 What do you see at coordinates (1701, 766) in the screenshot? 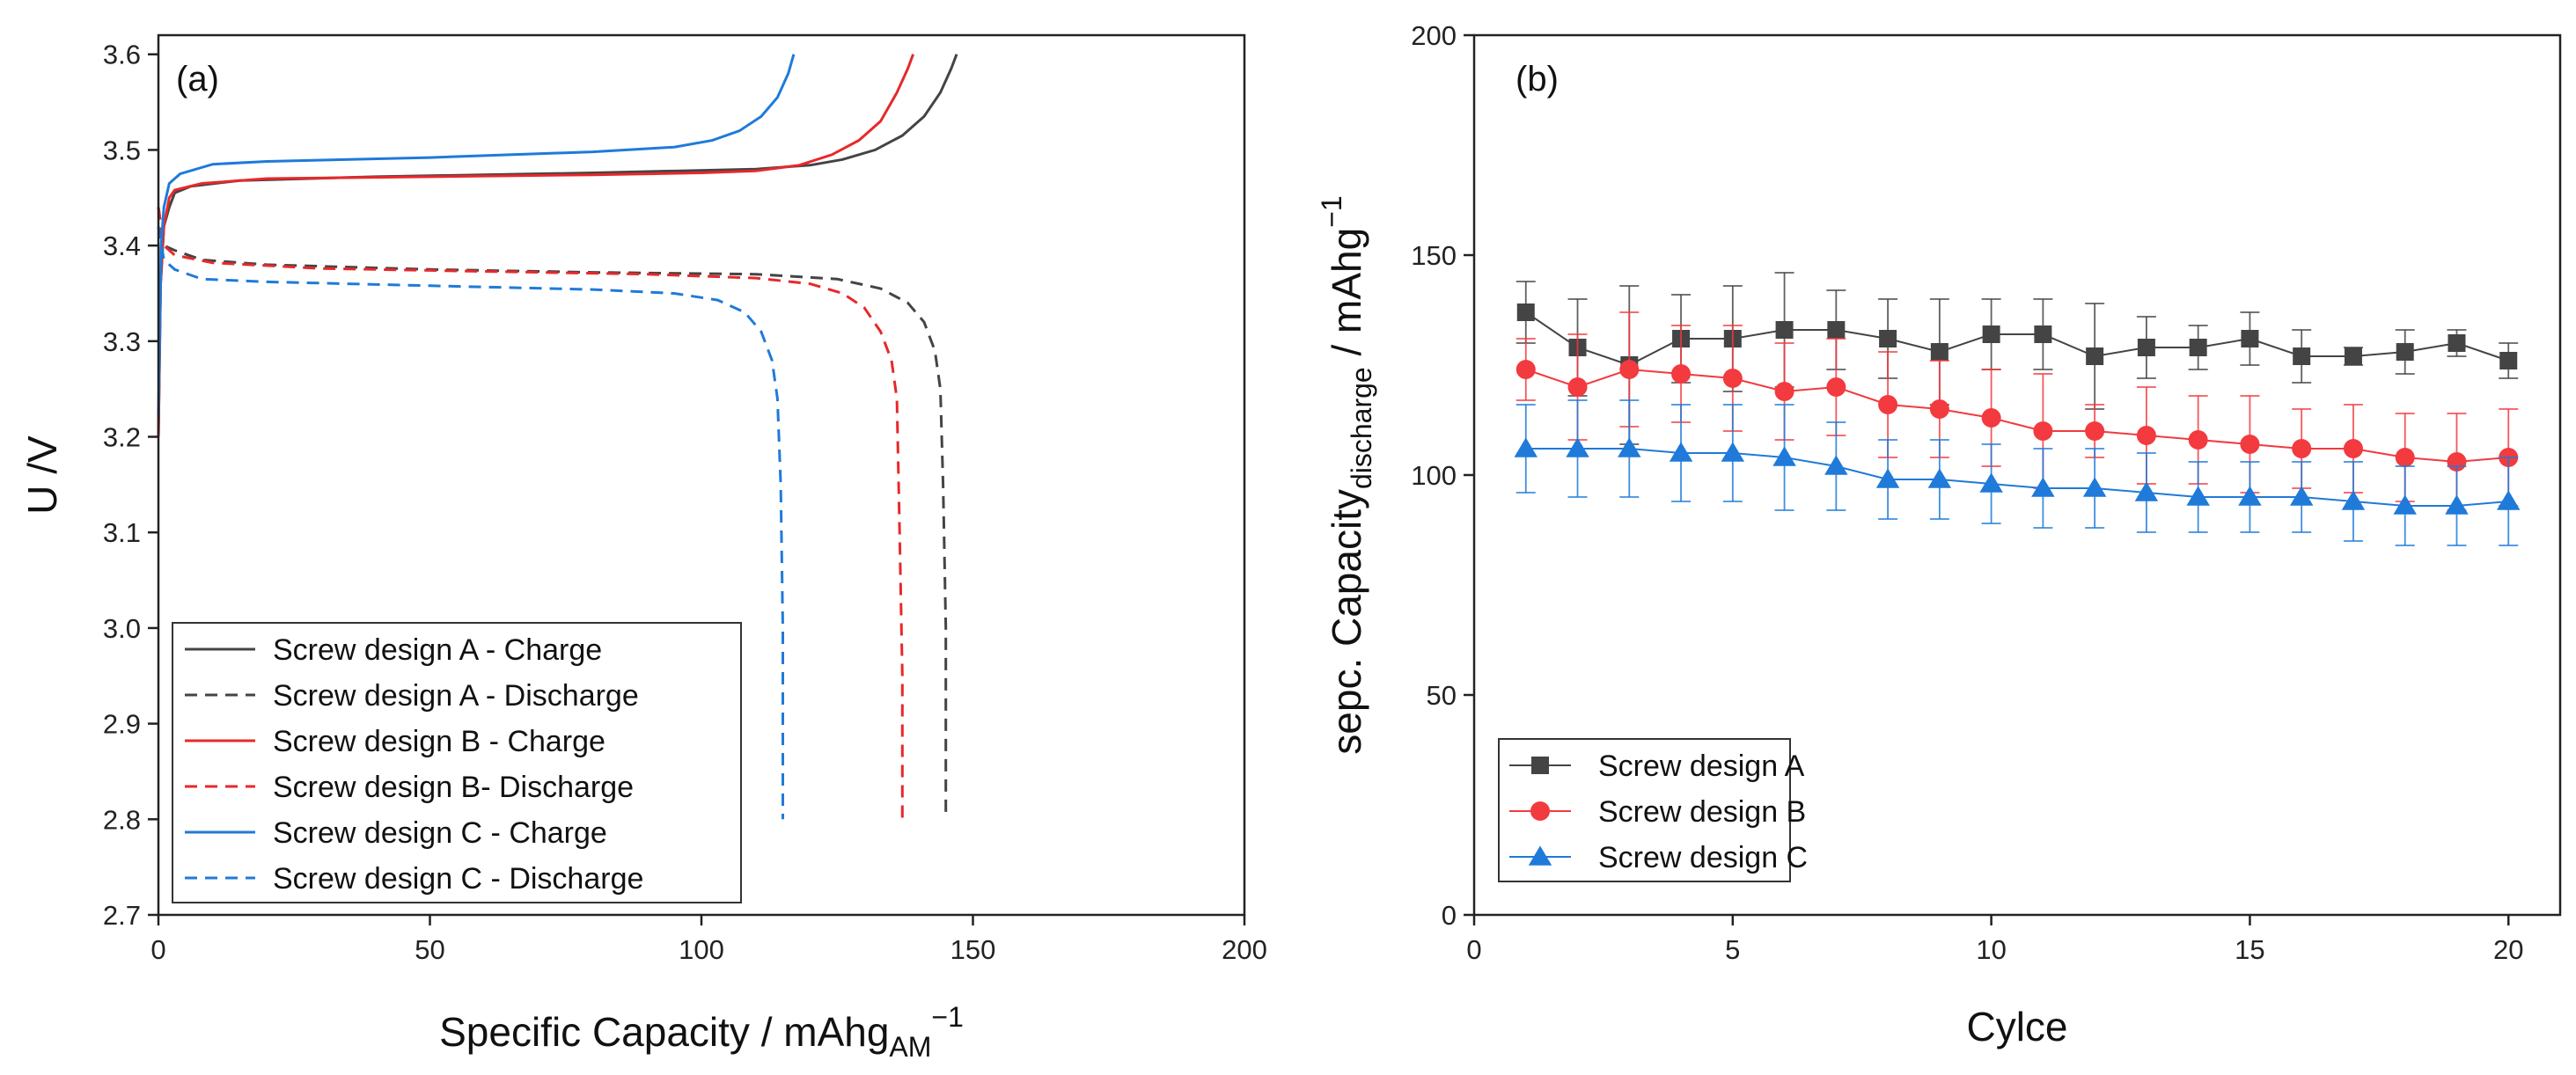
I see `panel-b-legend-label: Screw design A` at bounding box center [1701, 766].